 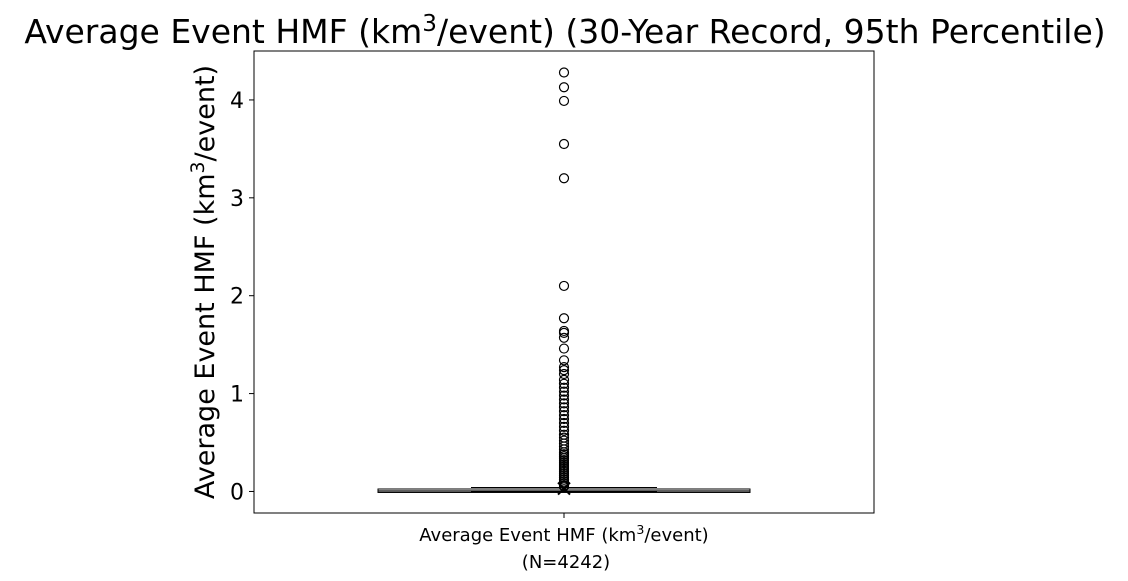 What do you see at coordinates (563, 534) in the screenshot?
I see `x-tick-label: Average Event HMF (km3/event)` at bounding box center [563, 534].